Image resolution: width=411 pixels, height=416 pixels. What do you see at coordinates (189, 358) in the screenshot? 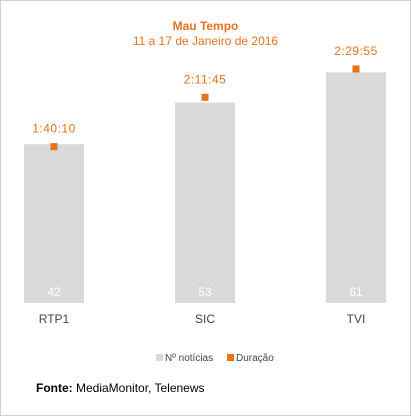
I see `legend-label-noticias: Nº notícias` at bounding box center [189, 358].